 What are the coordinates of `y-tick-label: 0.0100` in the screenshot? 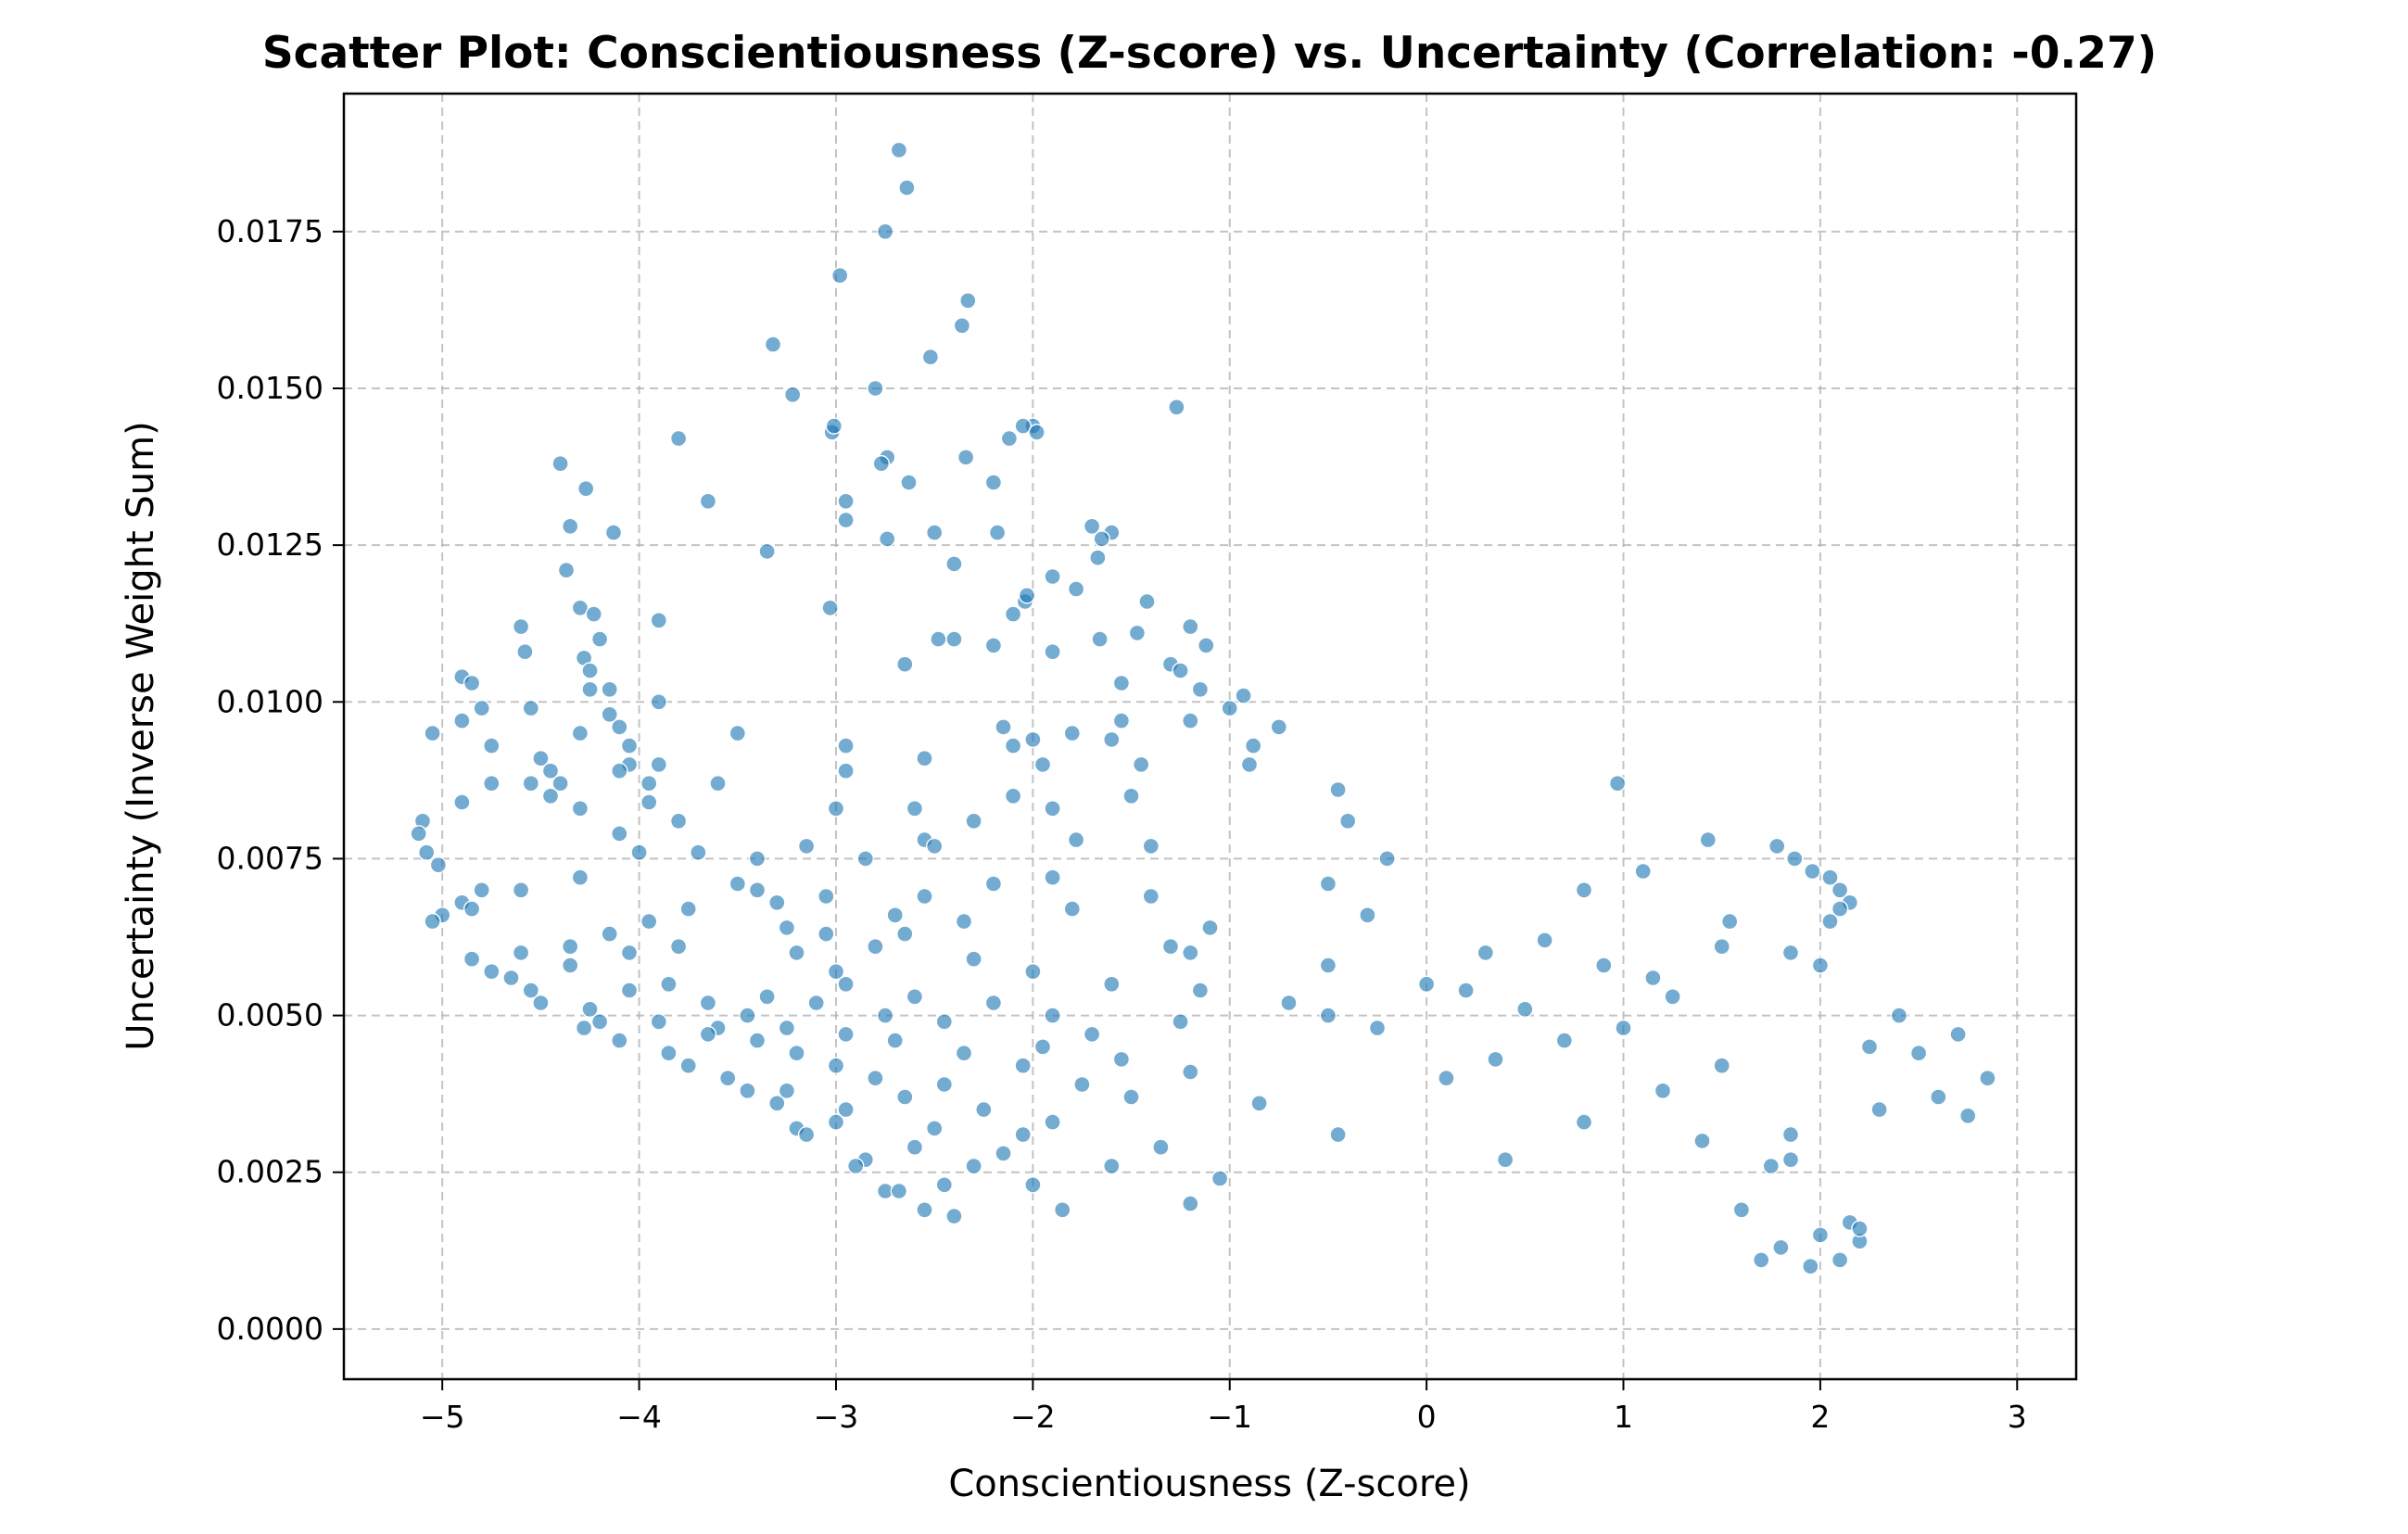 It's located at (270, 701).